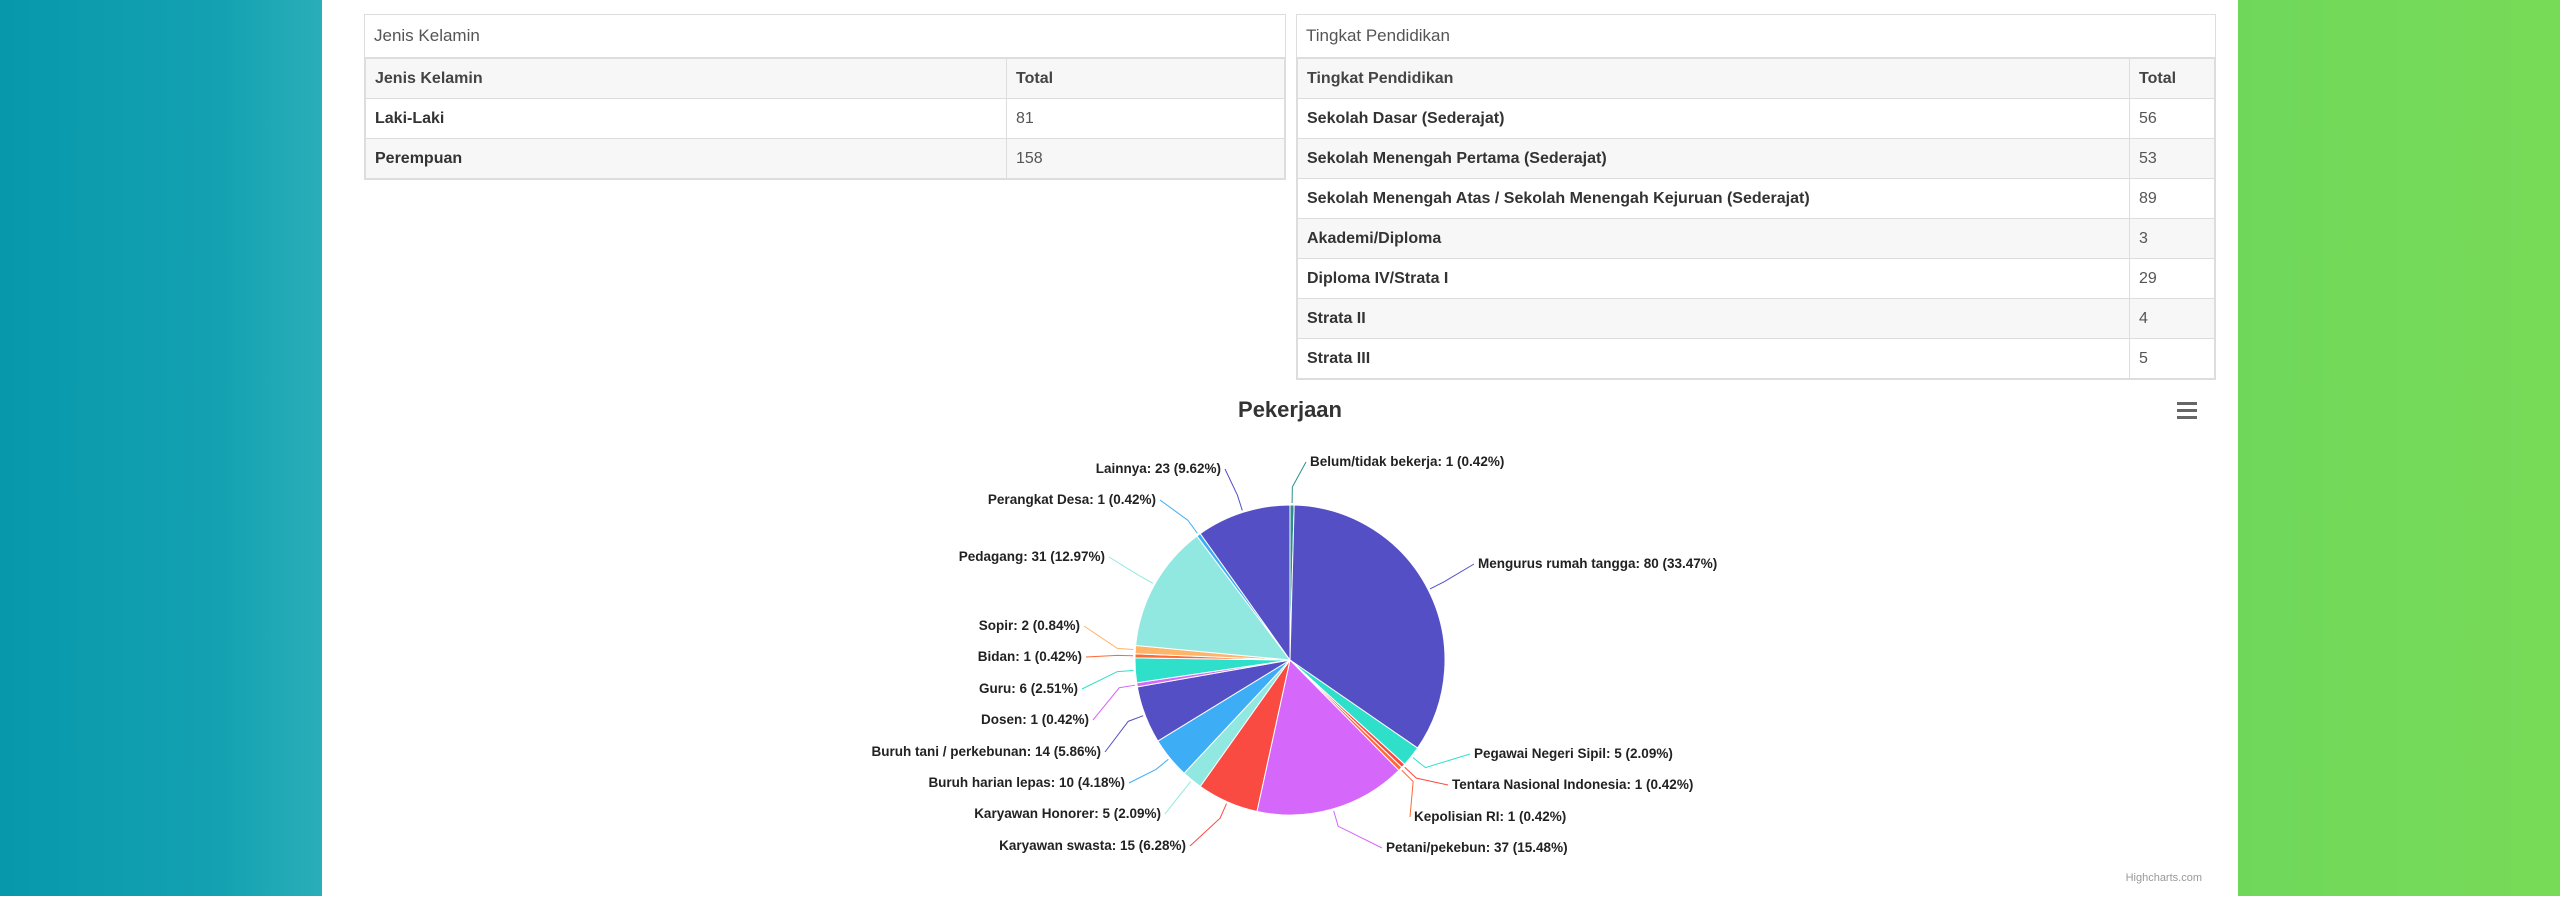 Image resolution: width=2560 pixels, height=901 pixels. What do you see at coordinates (1035, 719) in the screenshot?
I see `pie-data-label: Dosen: 1 (0.42%)` at bounding box center [1035, 719].